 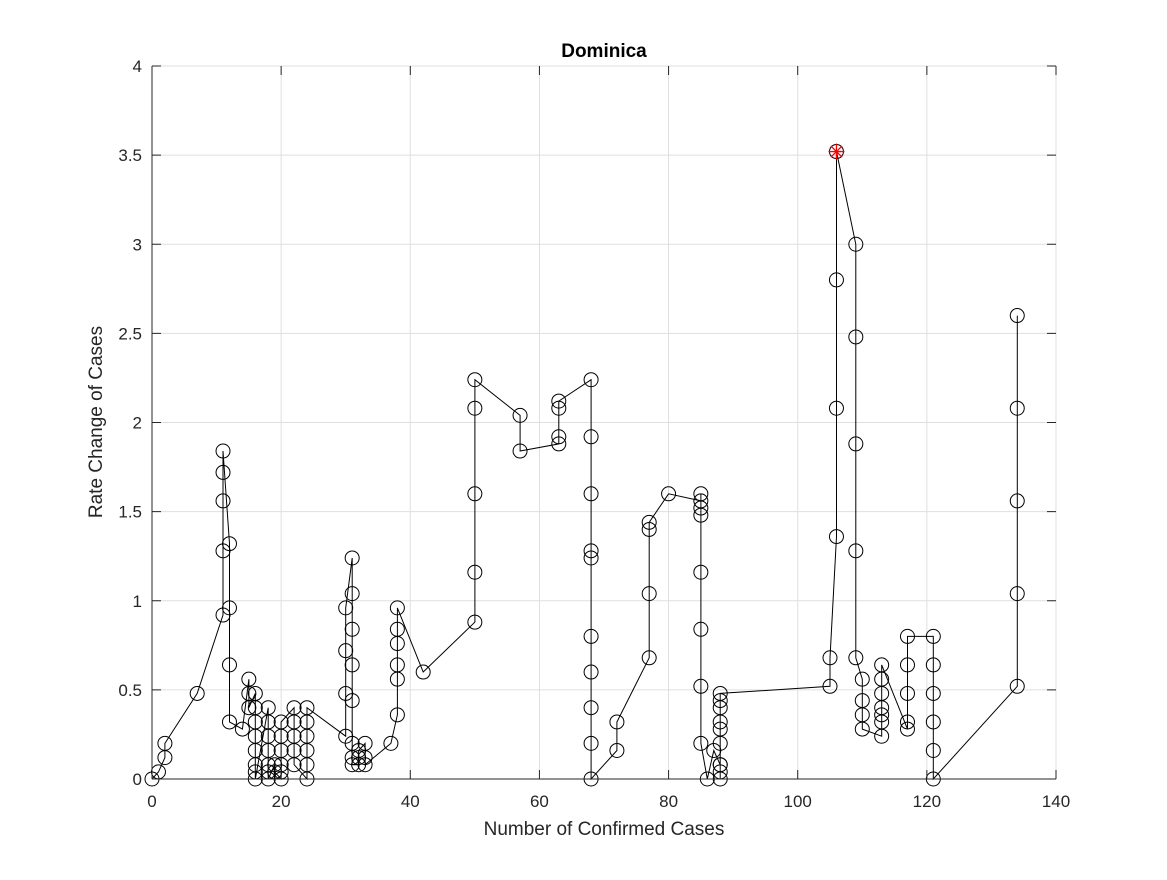 What do you see at coordinates (604, 51) in the screenshot?
I see `chart-title: Dominica` at bounding box center [604, 51].